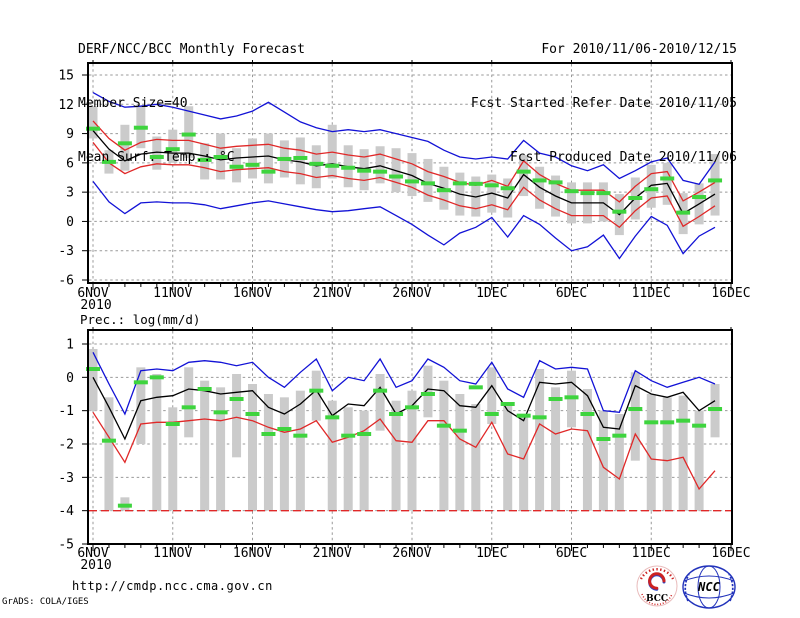 The height and width of the screenshot is (618, 800). What do you see at coordinates (172, 586) in the screenshot?
I see `website-url: http://cmdp.ncc.cma.gov.cn` at bounding box center [172, 586].